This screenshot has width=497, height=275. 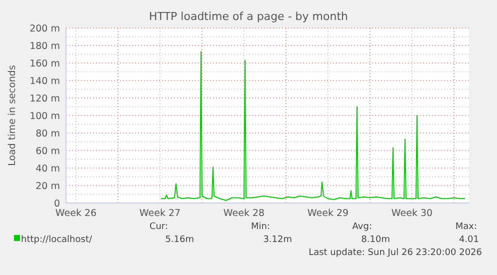 What do you see at coordinates (179, 240) in the screenshot?
I see `text: 5.16m` at bounding box center [179, 240].